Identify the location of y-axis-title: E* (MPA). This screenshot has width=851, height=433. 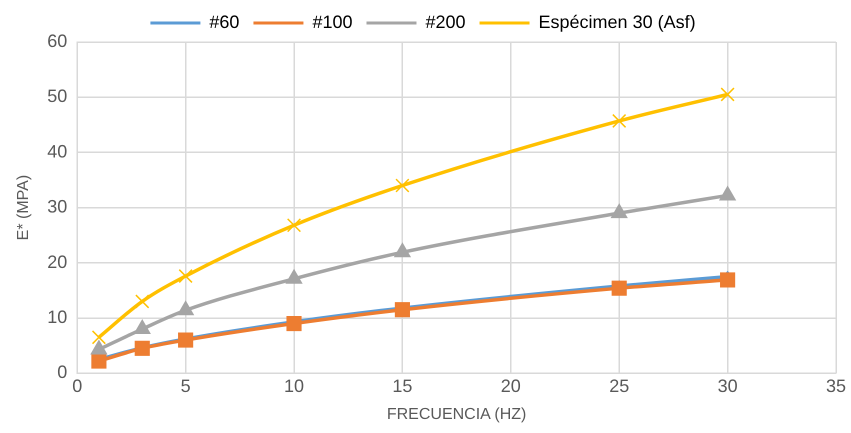
(23, 207).